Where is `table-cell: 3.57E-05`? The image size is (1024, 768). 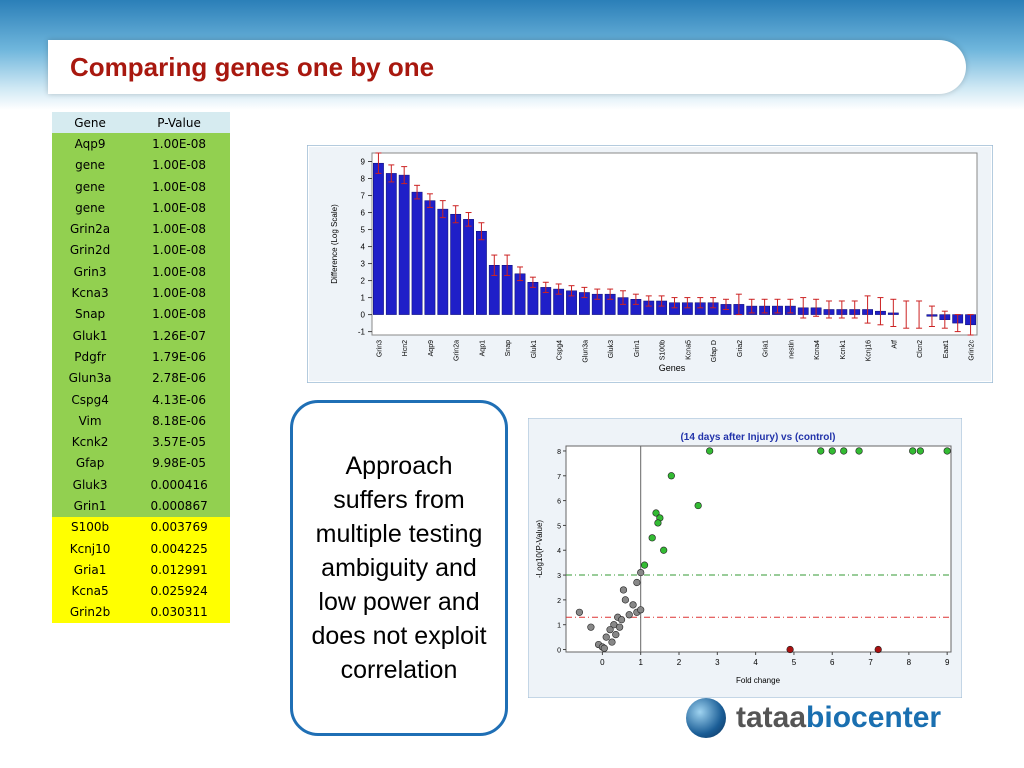
table-cell: 3.57E-05 is located at coordinates (179, 442).